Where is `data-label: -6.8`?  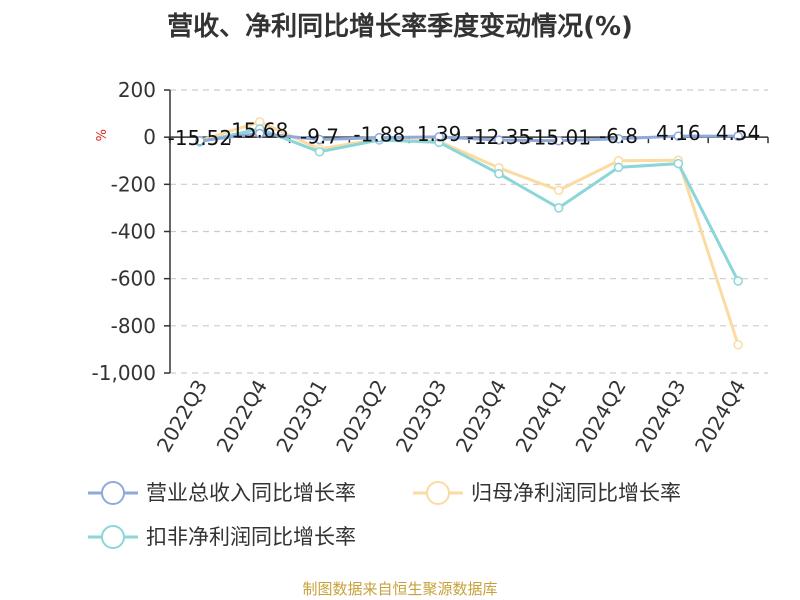 data-label: -6.8 is located at coordinates (618, 136).